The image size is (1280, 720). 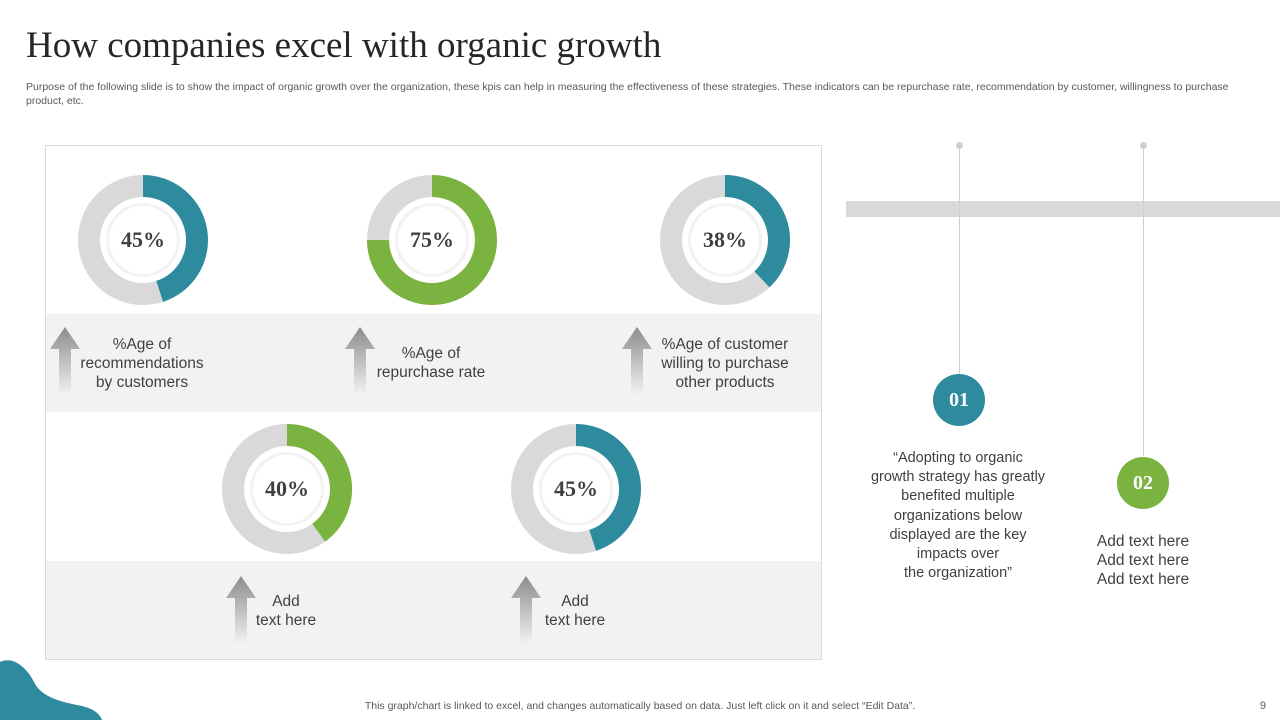 I want to click on caption-band-top, so click(x=433, y=363).